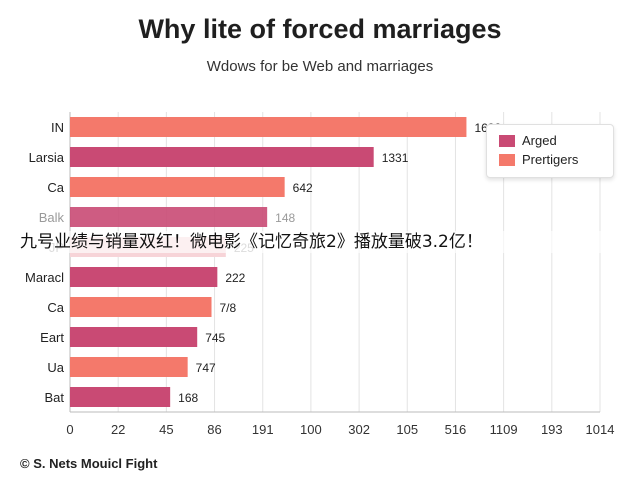  I want to click on x-tick-label: 302, so click(359, 429).